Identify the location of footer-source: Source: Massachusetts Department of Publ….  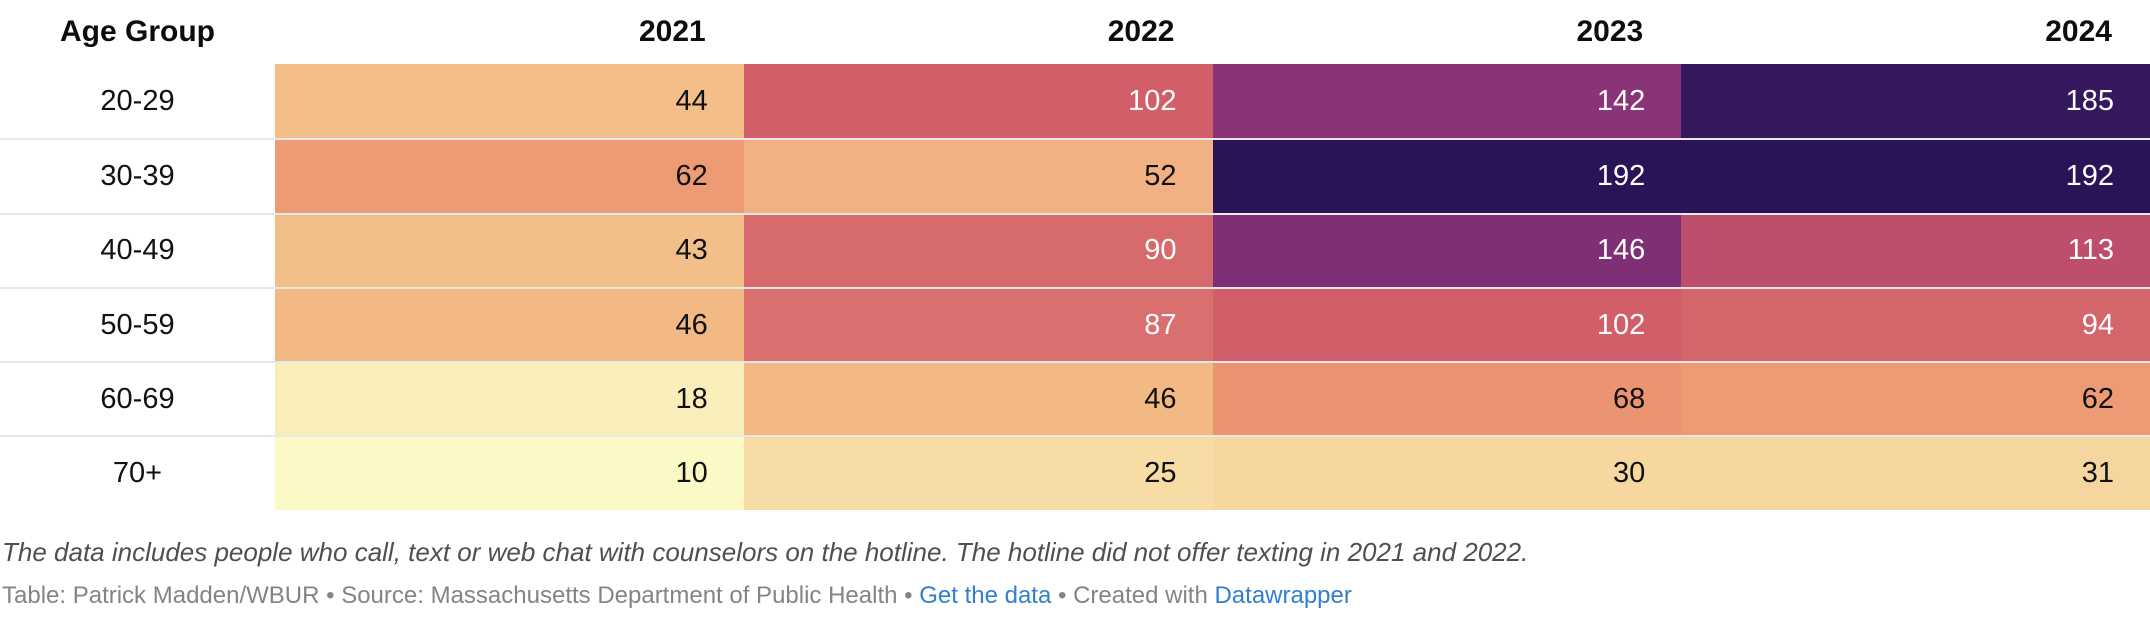
(619, 596).